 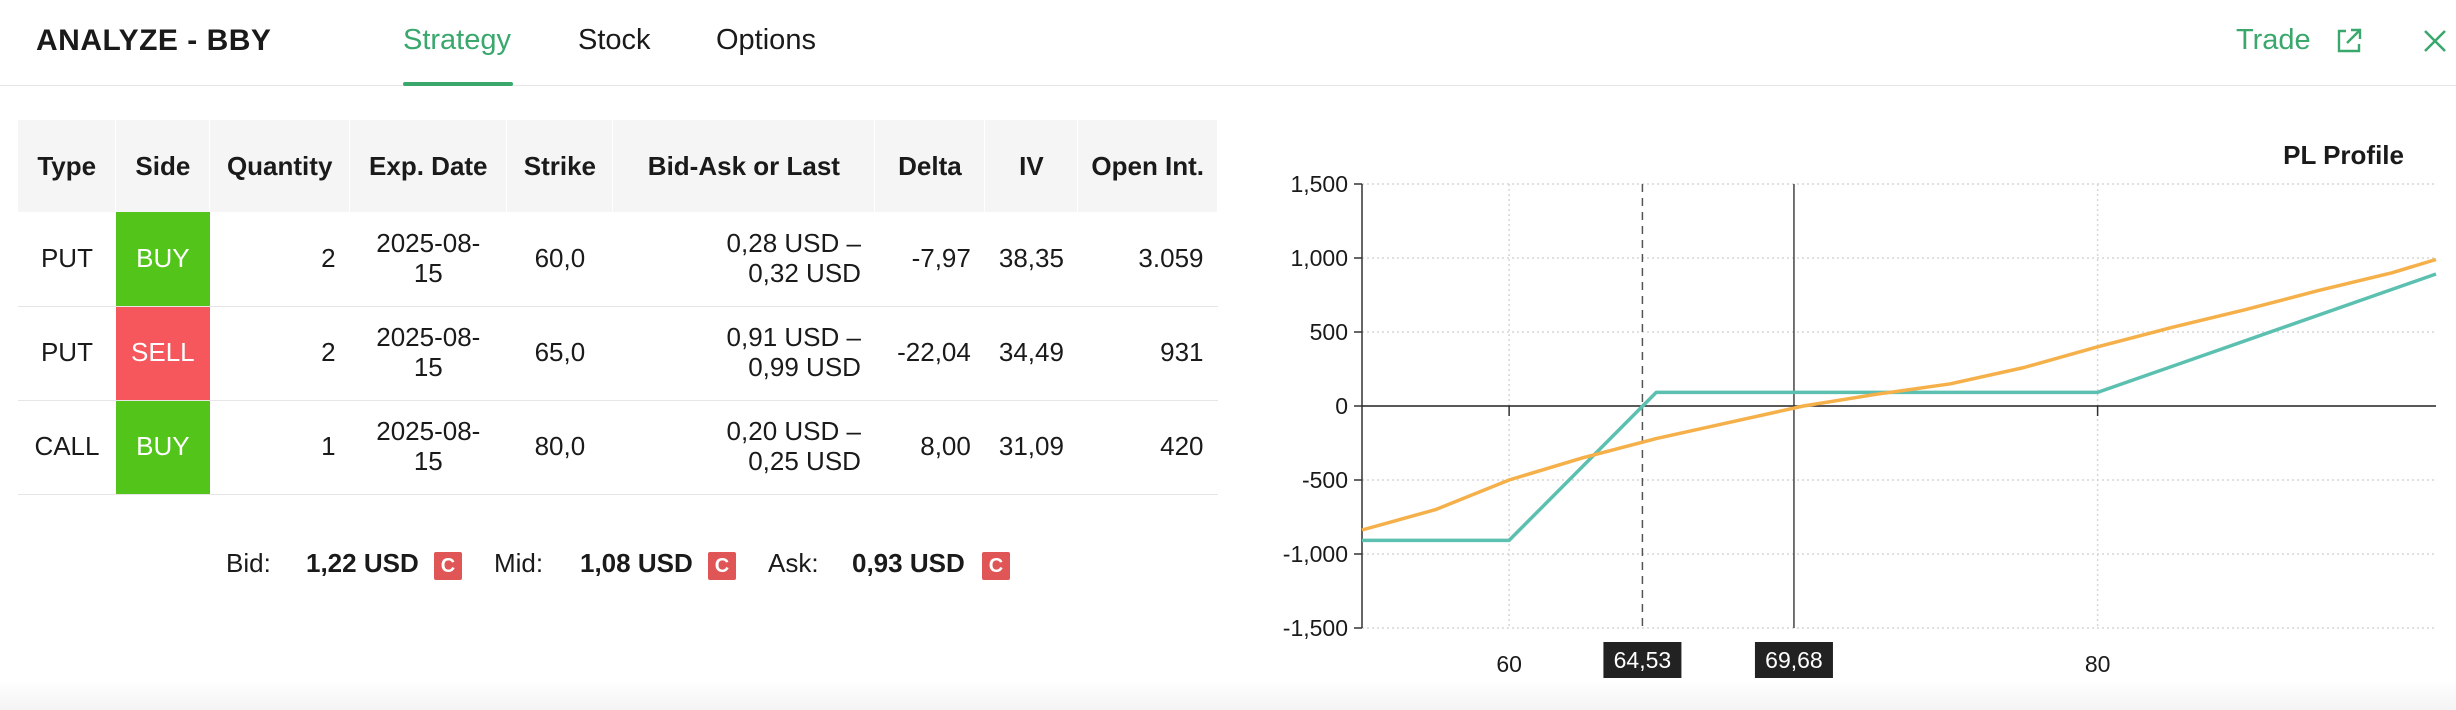 What do you see at coordinates (804, 461) in the screenshot?
I see `bid-ask-line-2: 0,25 USD` at bounding box center [804, 461].